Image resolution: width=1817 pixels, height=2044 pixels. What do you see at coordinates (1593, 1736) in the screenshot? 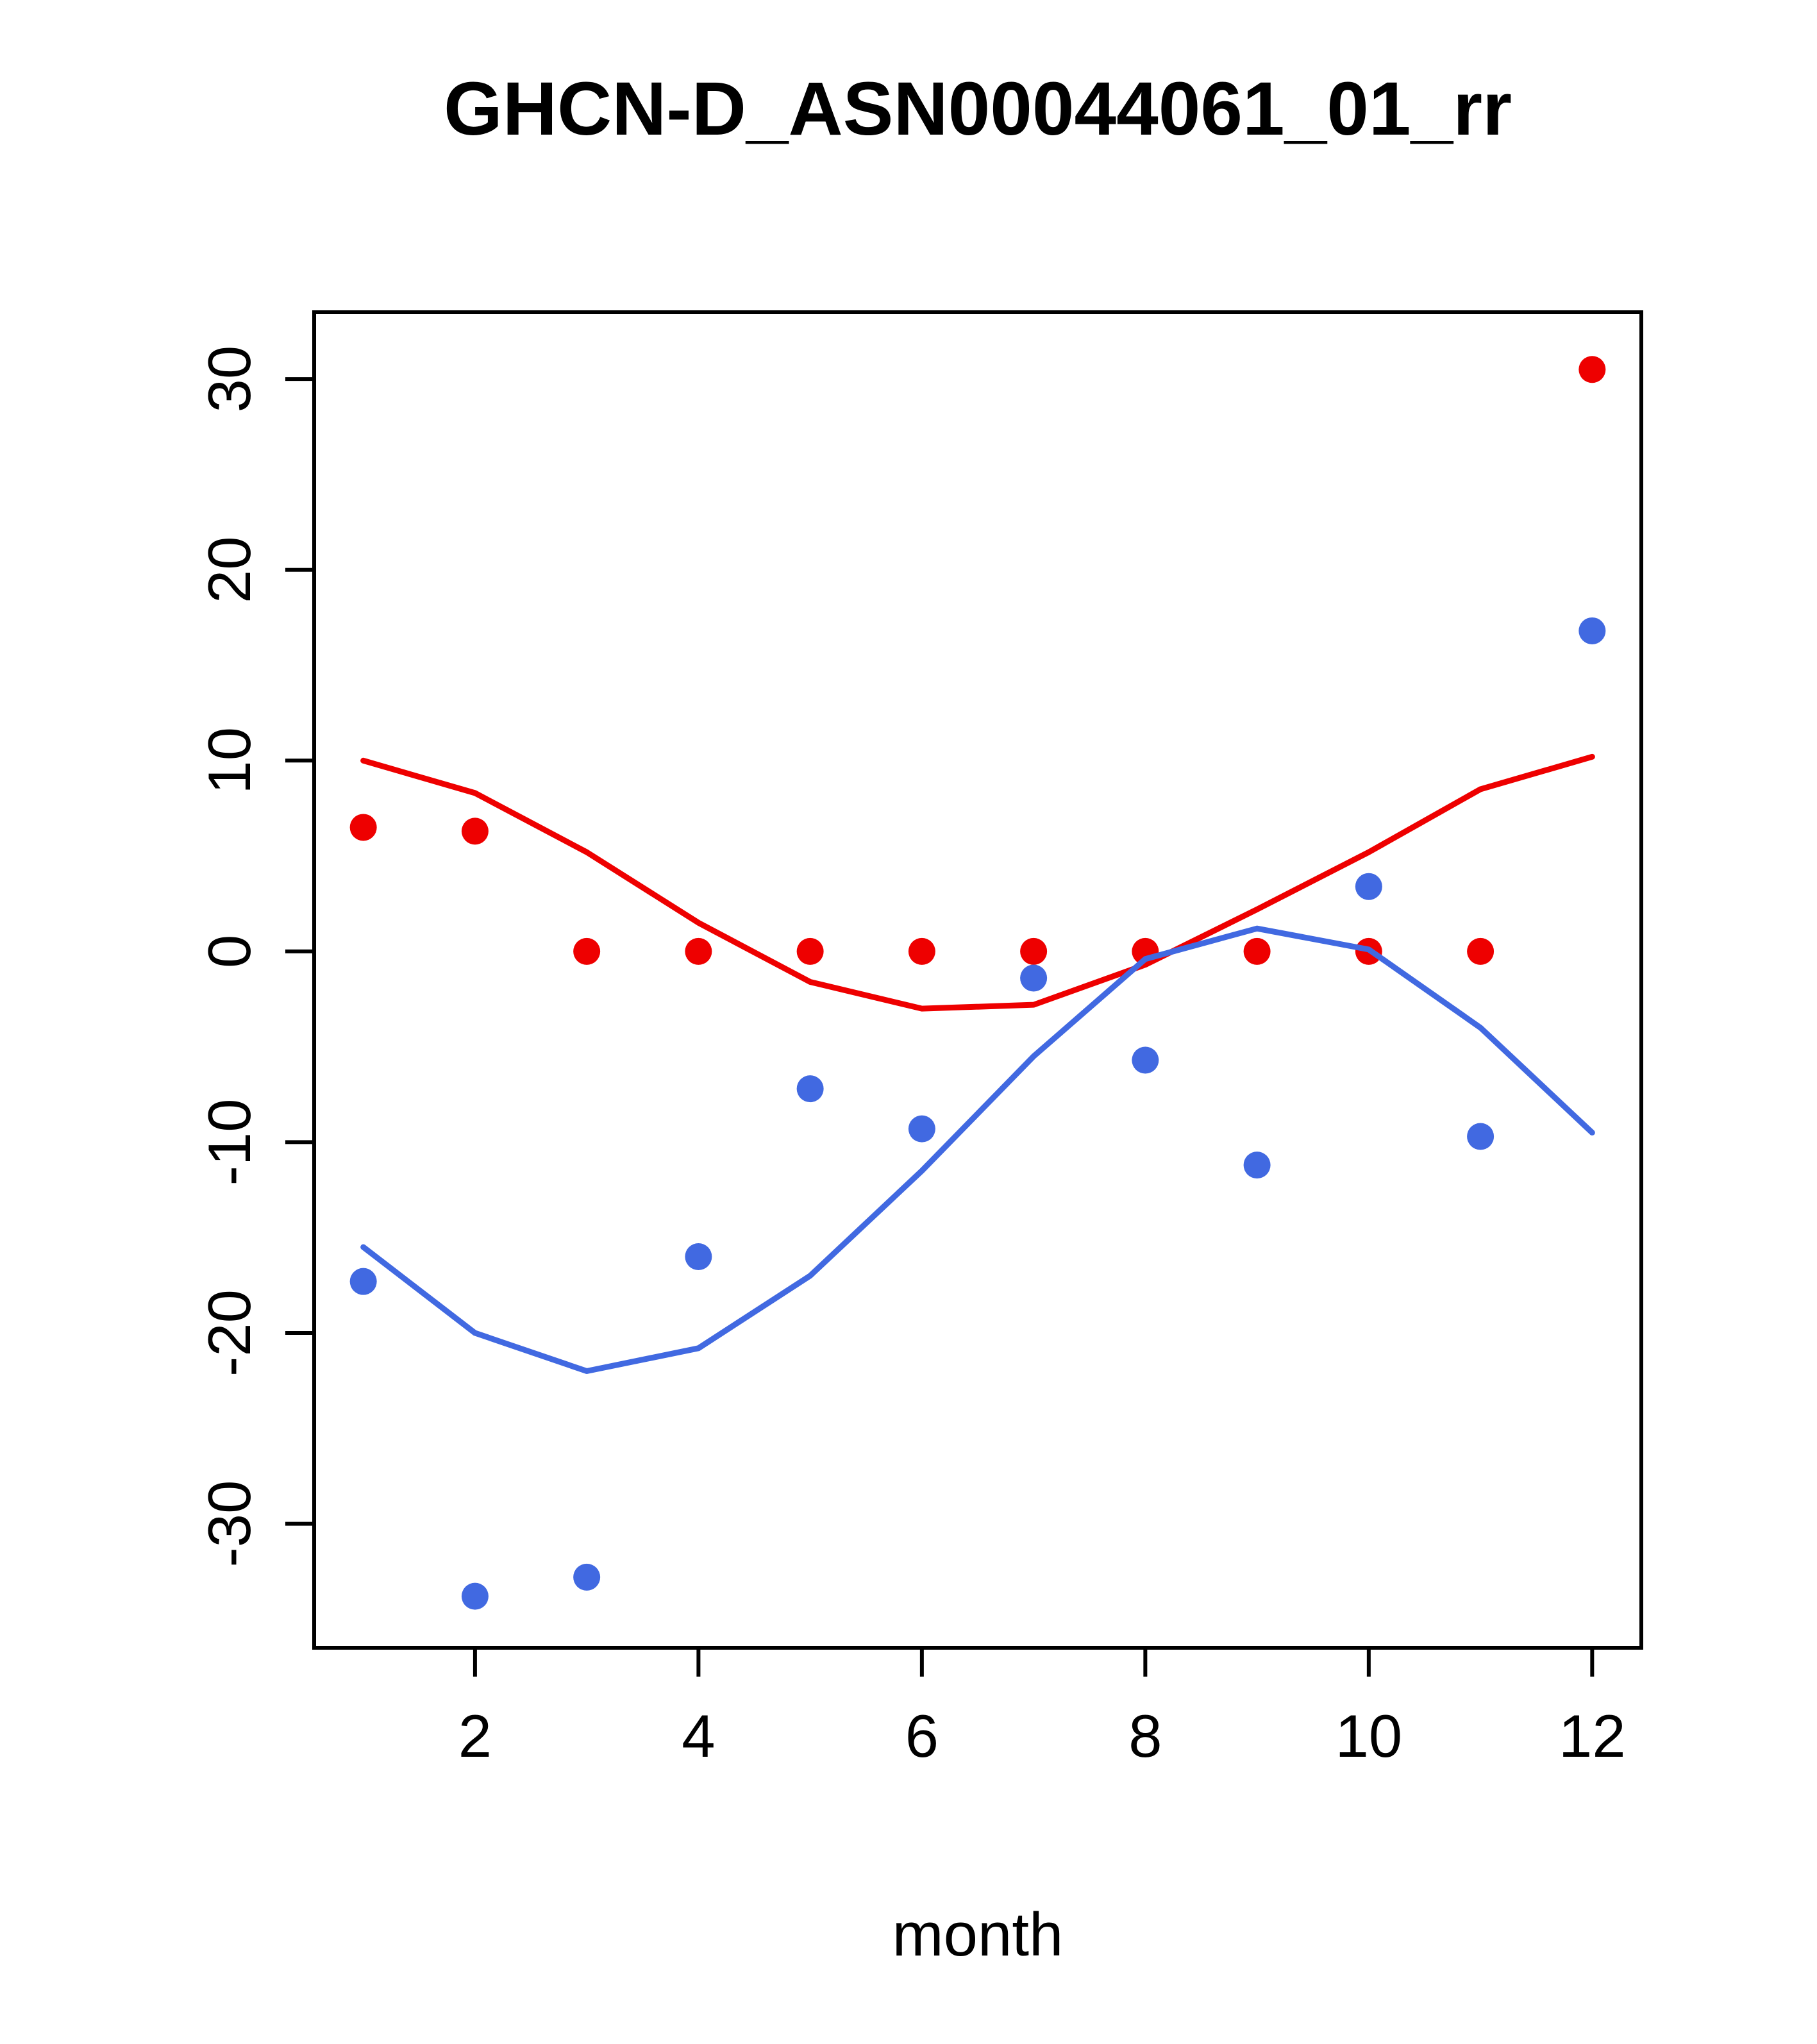
I see `x-tick-label: 12` at bounding box center [1593, 1736].